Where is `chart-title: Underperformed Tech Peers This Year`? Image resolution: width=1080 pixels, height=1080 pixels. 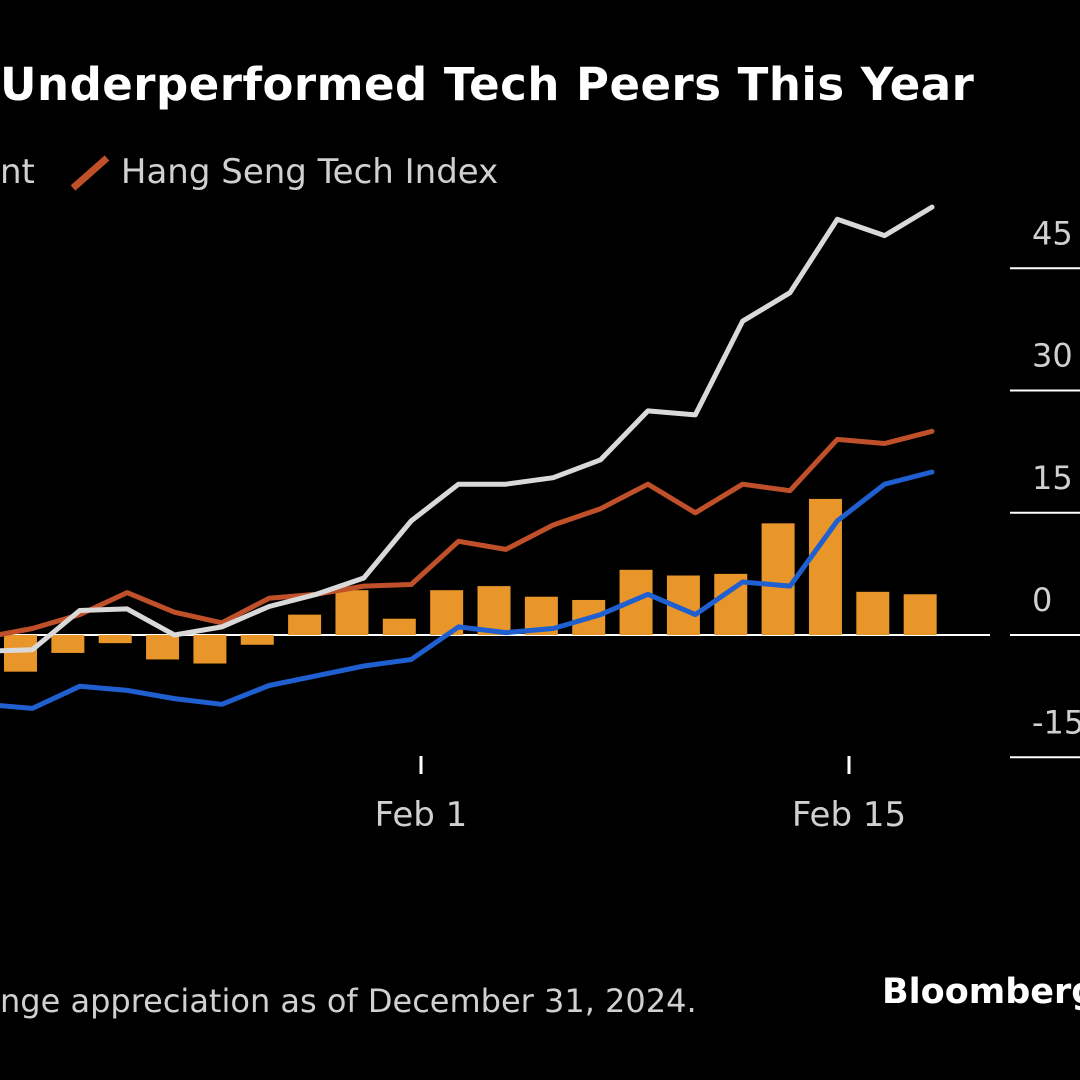 chart-title: Underperformed Tech Peers This Year is located at coordinates (487, 84).